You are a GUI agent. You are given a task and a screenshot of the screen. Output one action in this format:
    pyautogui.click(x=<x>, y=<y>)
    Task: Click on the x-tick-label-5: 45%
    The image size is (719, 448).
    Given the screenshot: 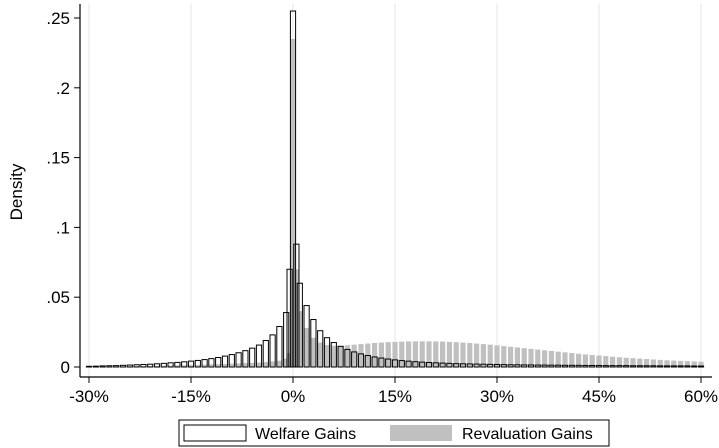 What is the action you would take?
    pyautogui.click(x=599, y=396)
    